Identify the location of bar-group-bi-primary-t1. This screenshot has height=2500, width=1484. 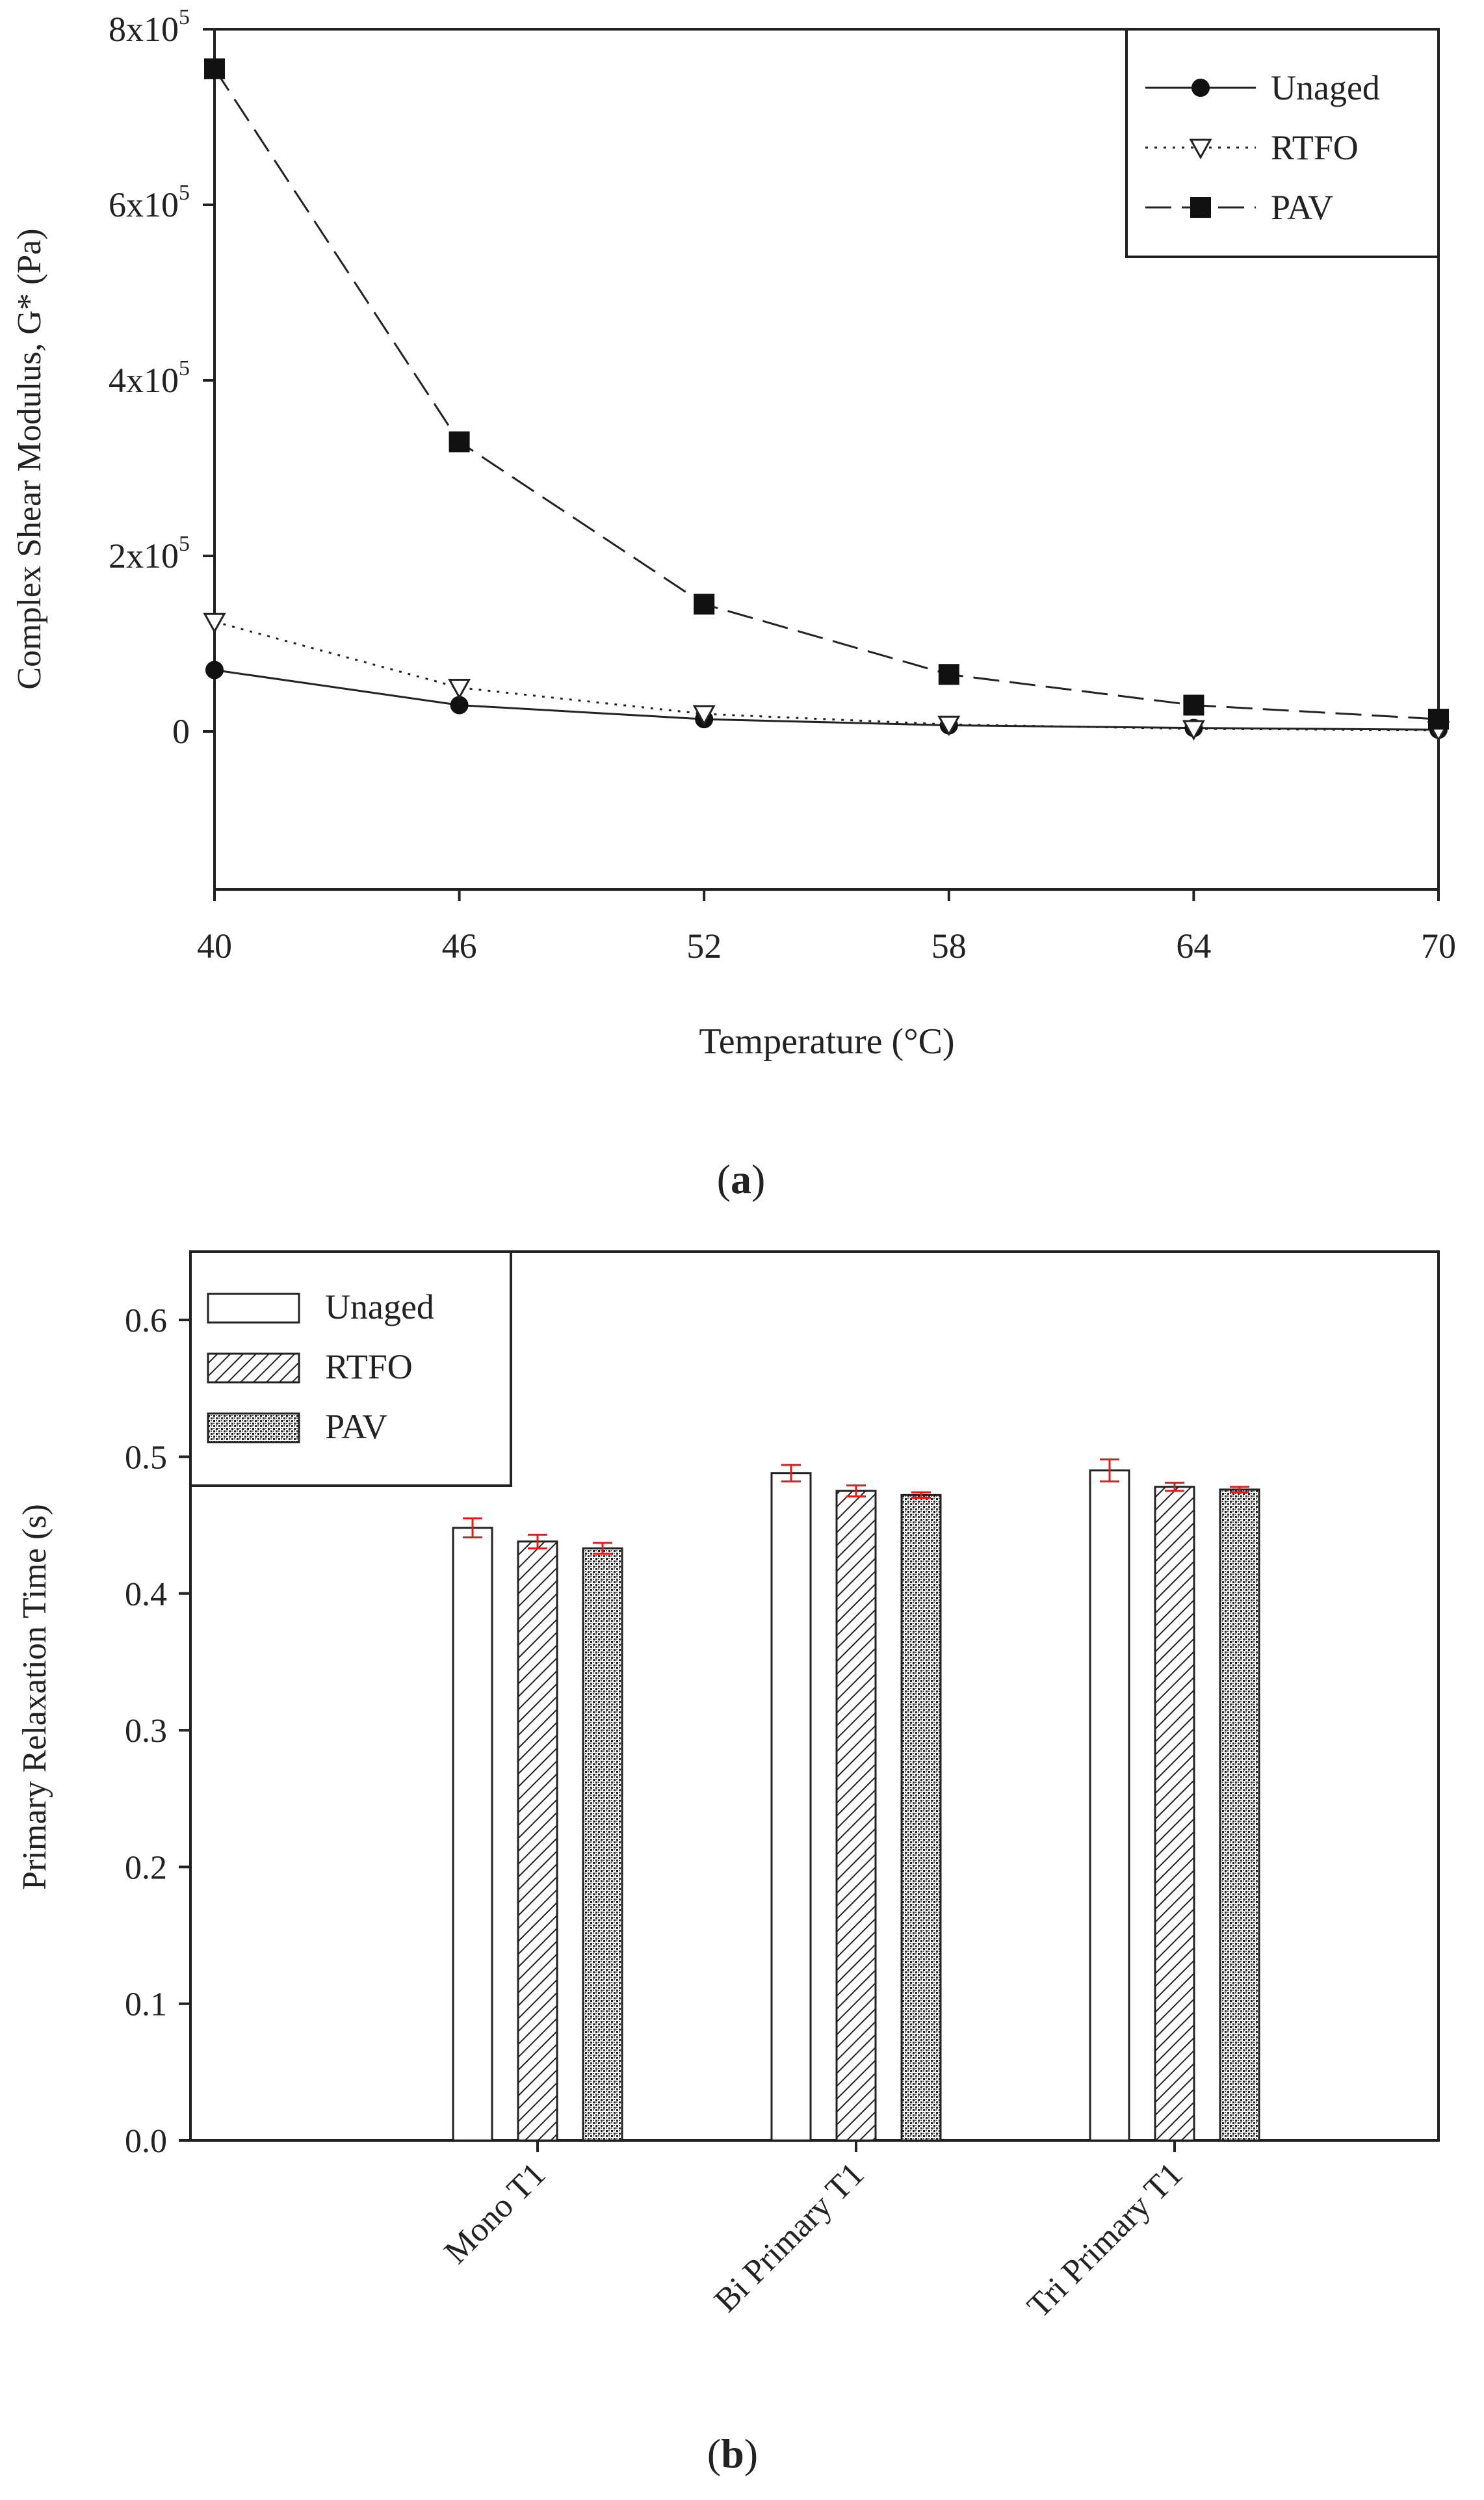
(856, 1803).